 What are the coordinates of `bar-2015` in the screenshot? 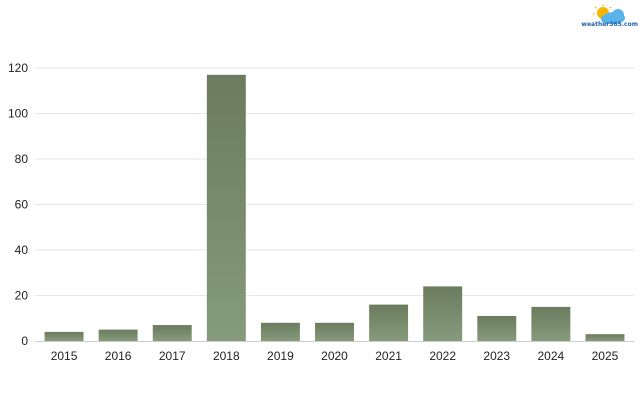 It's located at (64, 336).